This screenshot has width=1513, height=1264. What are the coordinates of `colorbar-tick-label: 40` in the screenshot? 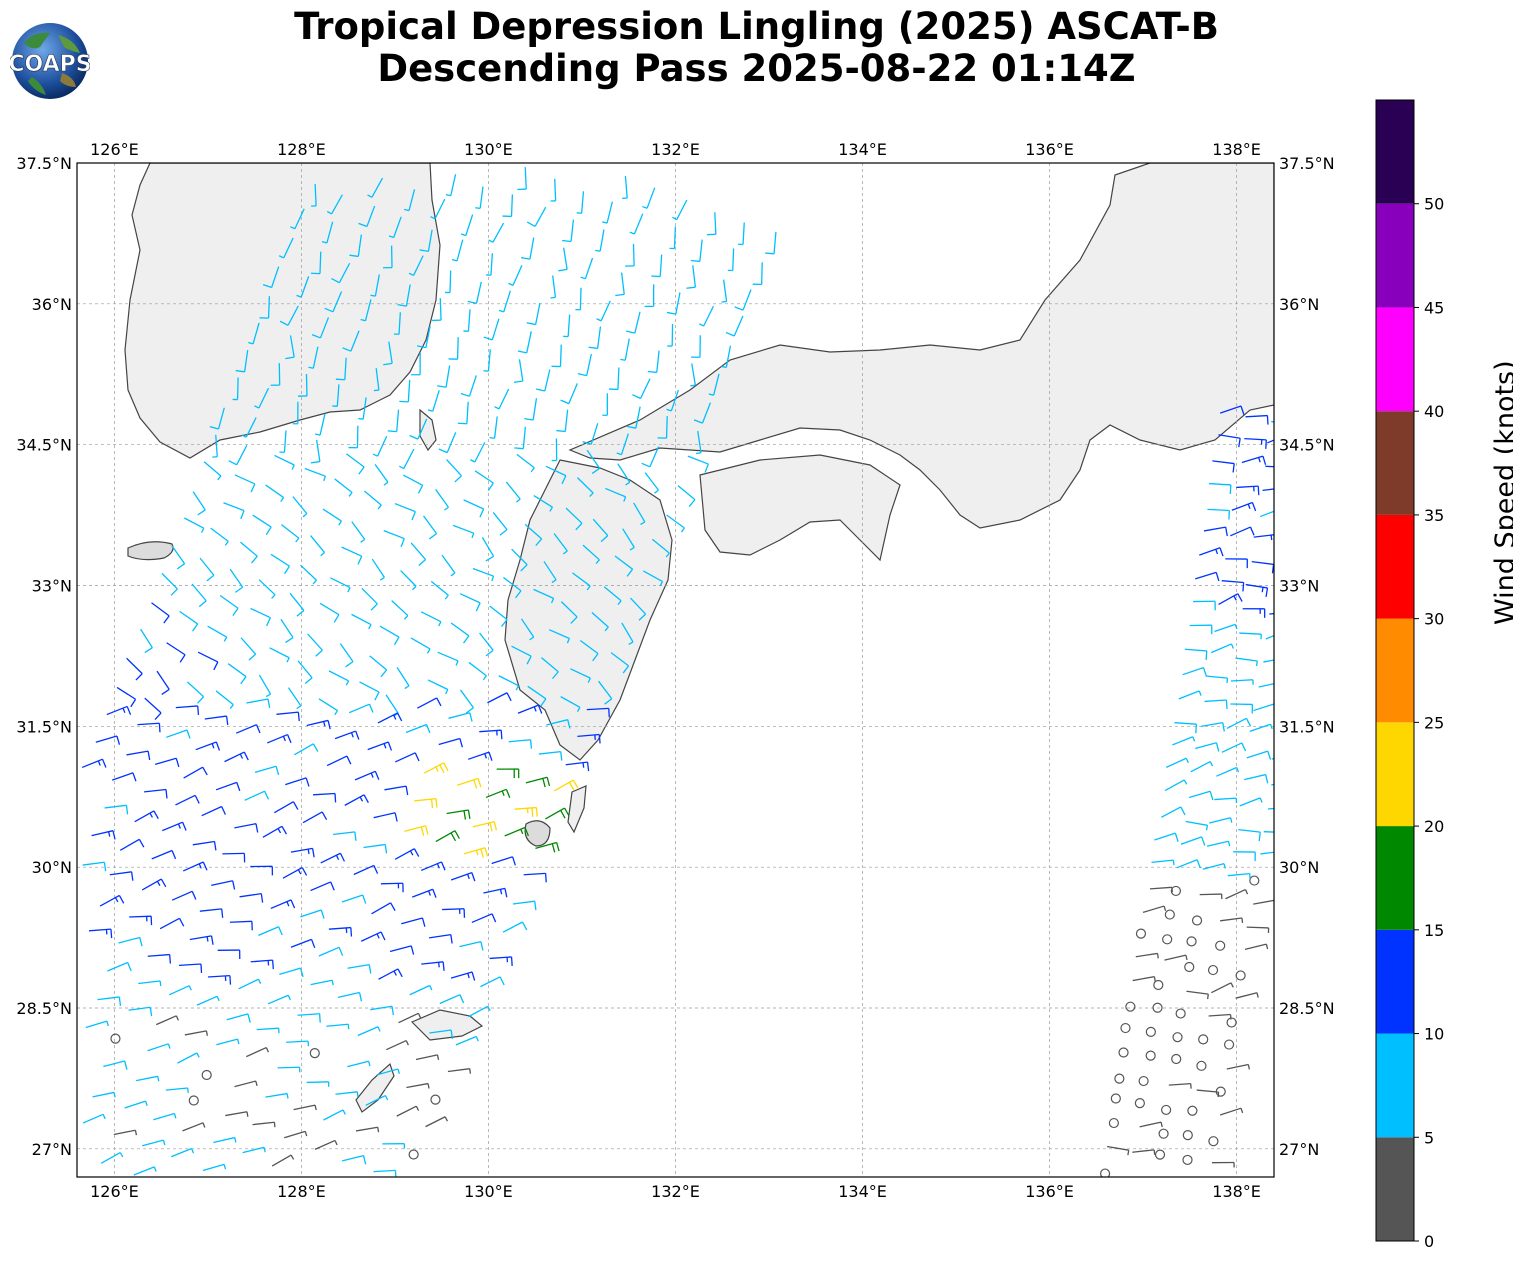 It's located at (1434, 411).